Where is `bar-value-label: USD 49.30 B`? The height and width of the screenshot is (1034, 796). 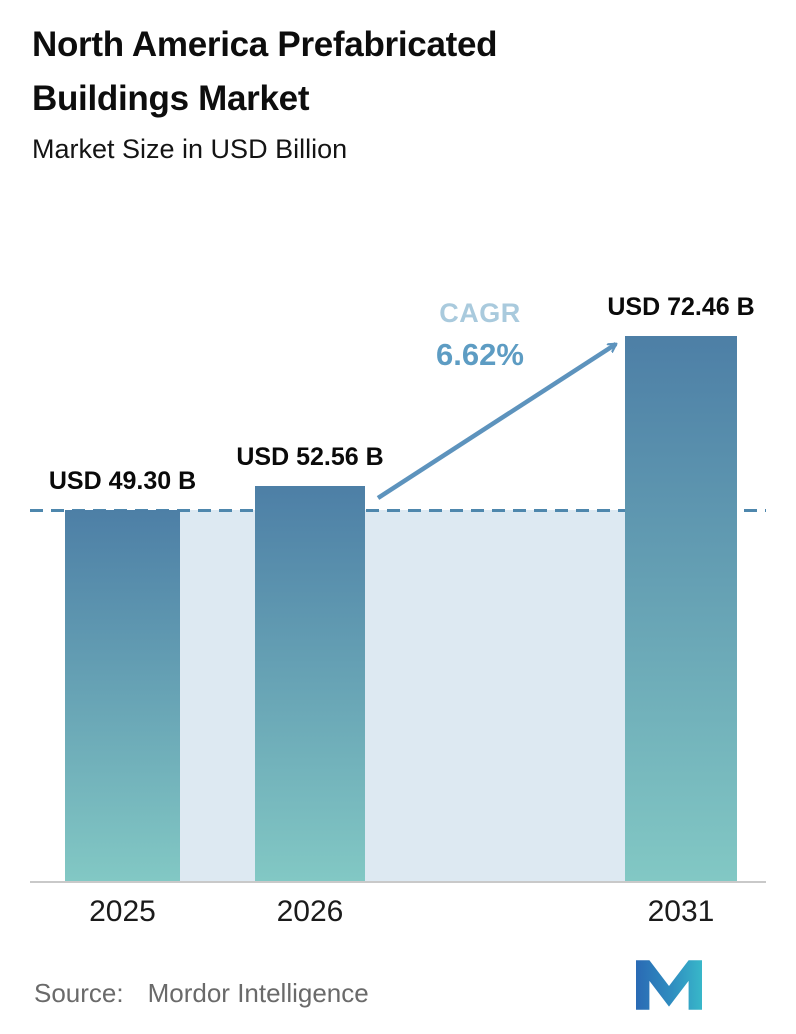 bar-value-label: USD 49.30 B is located at coordinates (122, 481).